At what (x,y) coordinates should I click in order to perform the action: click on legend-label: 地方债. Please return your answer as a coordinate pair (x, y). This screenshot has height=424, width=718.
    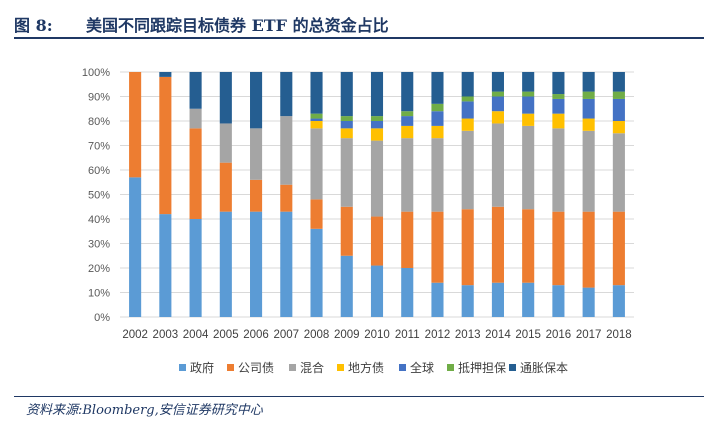
    Looking at the image, I should click on (366, 367).